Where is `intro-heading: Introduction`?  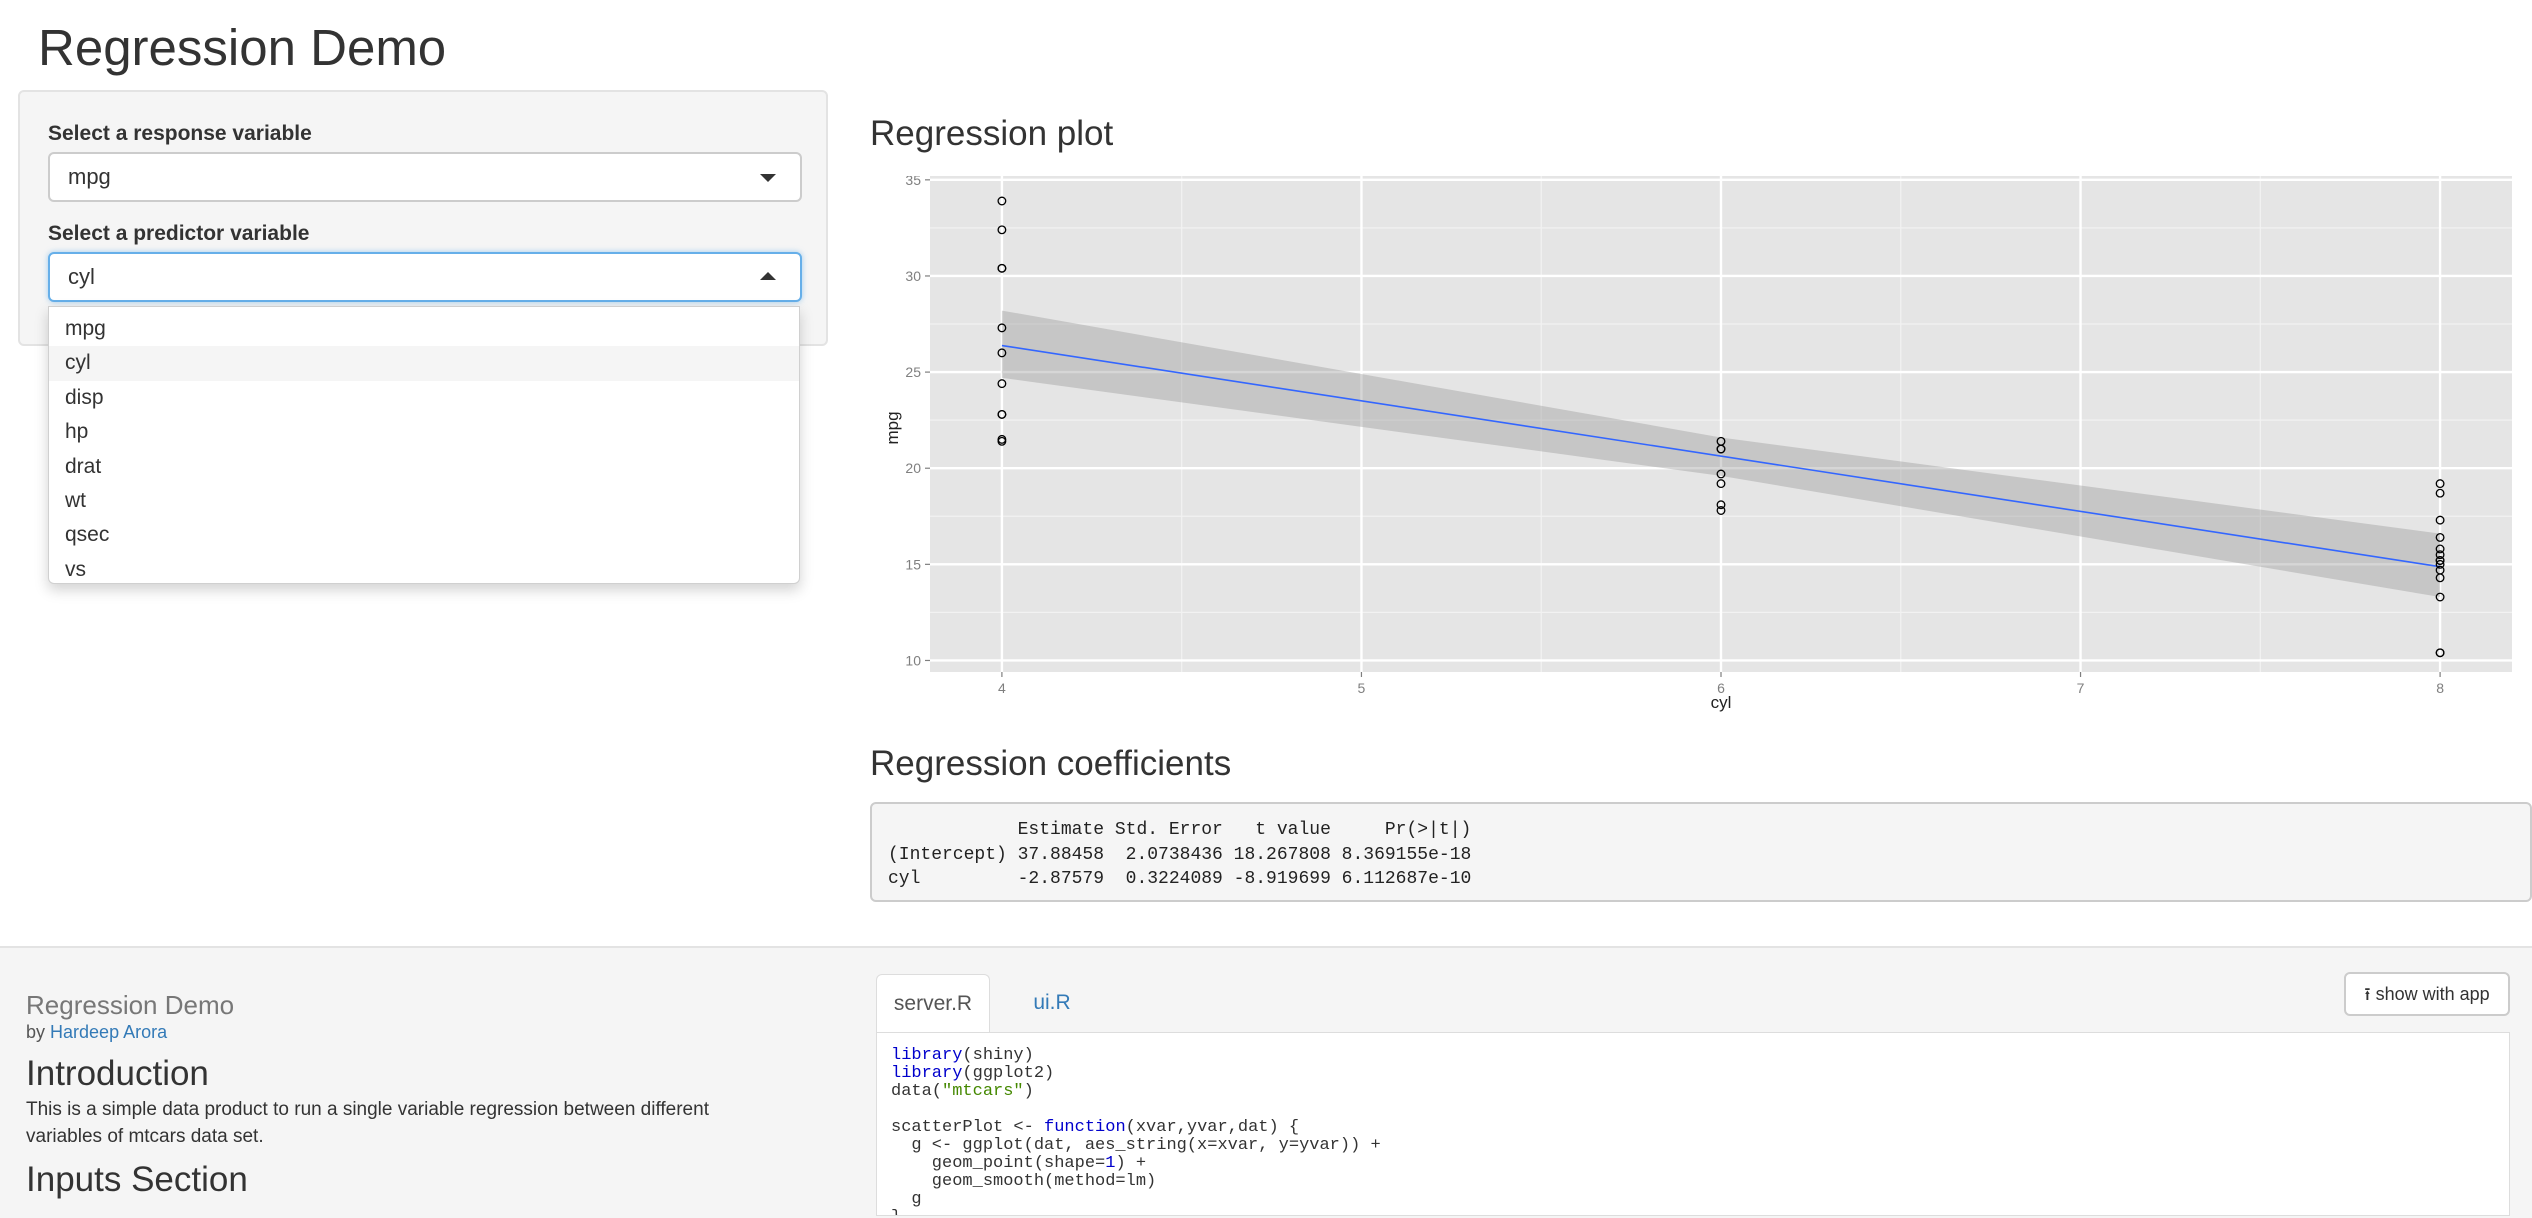
intro-heading: Introduction is located at coordinates (117, 1073).